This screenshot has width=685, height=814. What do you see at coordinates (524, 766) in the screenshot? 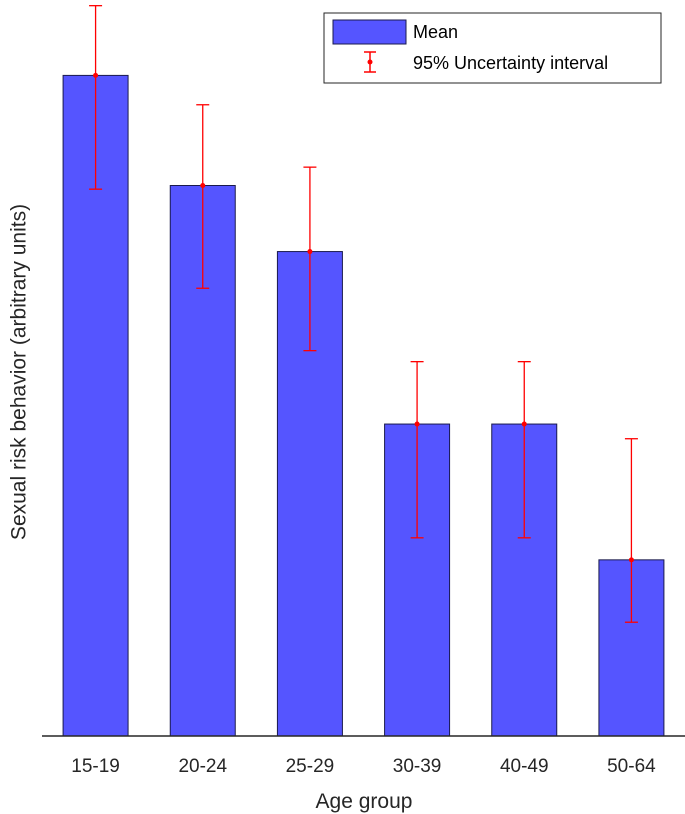
I see `x-tick-label-40-49: 40-49` at bounding box center [524, 766].